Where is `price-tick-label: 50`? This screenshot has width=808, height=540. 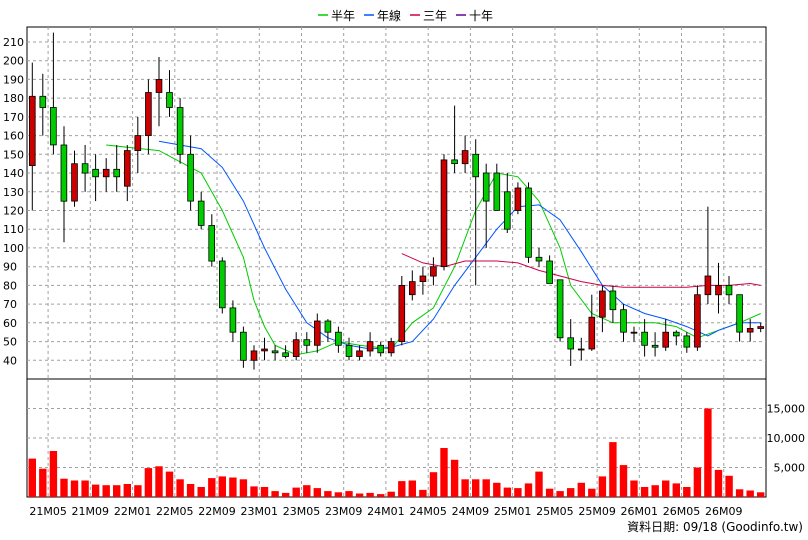
price-tick-label: 50 is located at coordinates (10, 342).